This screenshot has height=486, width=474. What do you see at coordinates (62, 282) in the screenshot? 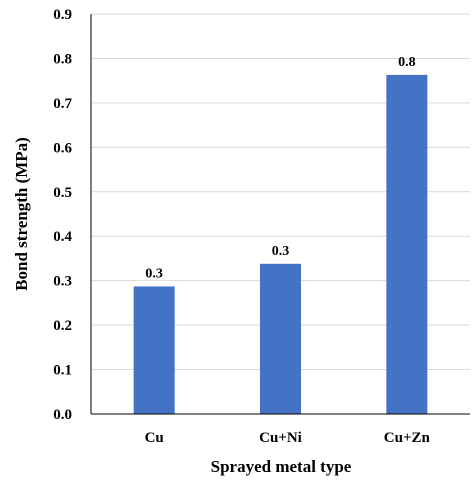
I see `y-tick-label: 0.3` at bounding box center [62, 282].